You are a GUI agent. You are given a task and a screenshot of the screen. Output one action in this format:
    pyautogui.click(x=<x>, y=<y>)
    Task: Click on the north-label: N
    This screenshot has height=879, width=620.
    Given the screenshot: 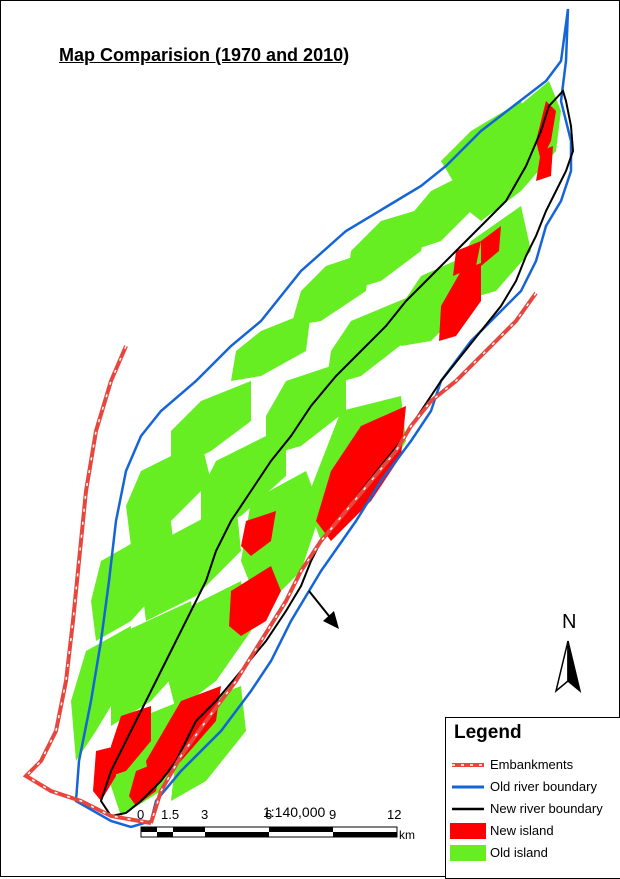 What is the action you would take?
    pyautogui.click(x=569, y=622)
    